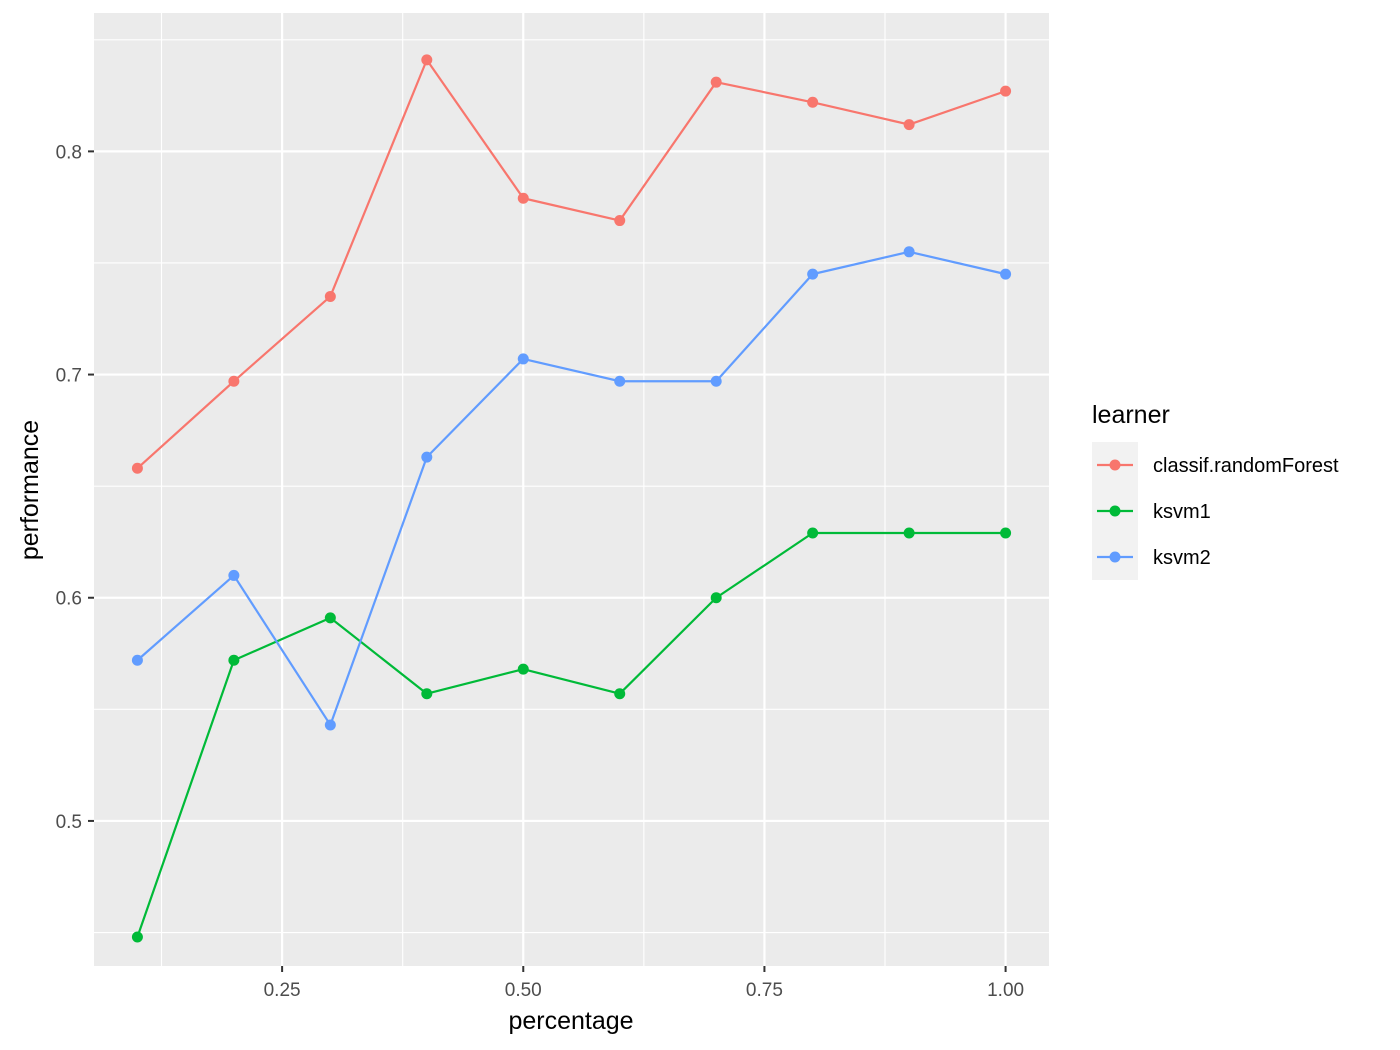 The image size is (1400, 1050). I want to click on x-axis-title: percentage, so click(570, 1021).